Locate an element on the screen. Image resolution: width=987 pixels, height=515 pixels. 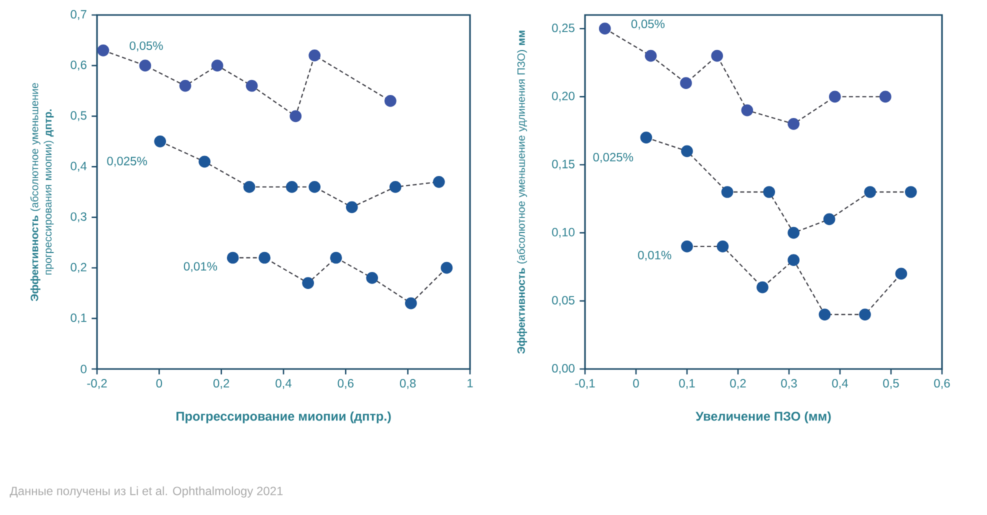
y-tick-label: 0 is located at coordinates (83, 369).